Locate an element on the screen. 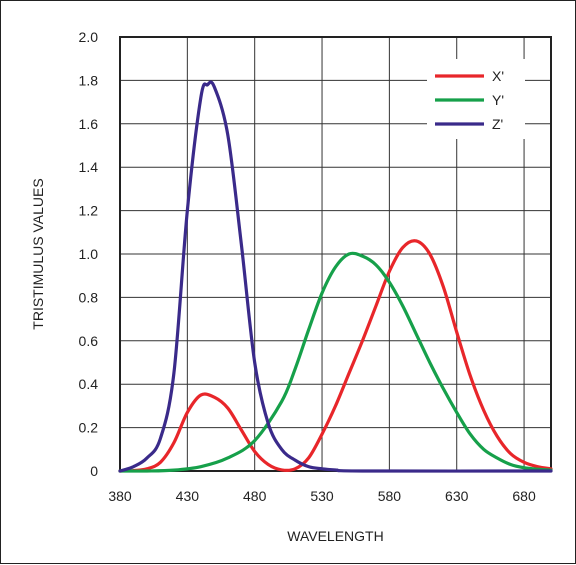 This screenshot has height=565, width=576. x-tick-label: 580 is located at coordinates (390, 496).